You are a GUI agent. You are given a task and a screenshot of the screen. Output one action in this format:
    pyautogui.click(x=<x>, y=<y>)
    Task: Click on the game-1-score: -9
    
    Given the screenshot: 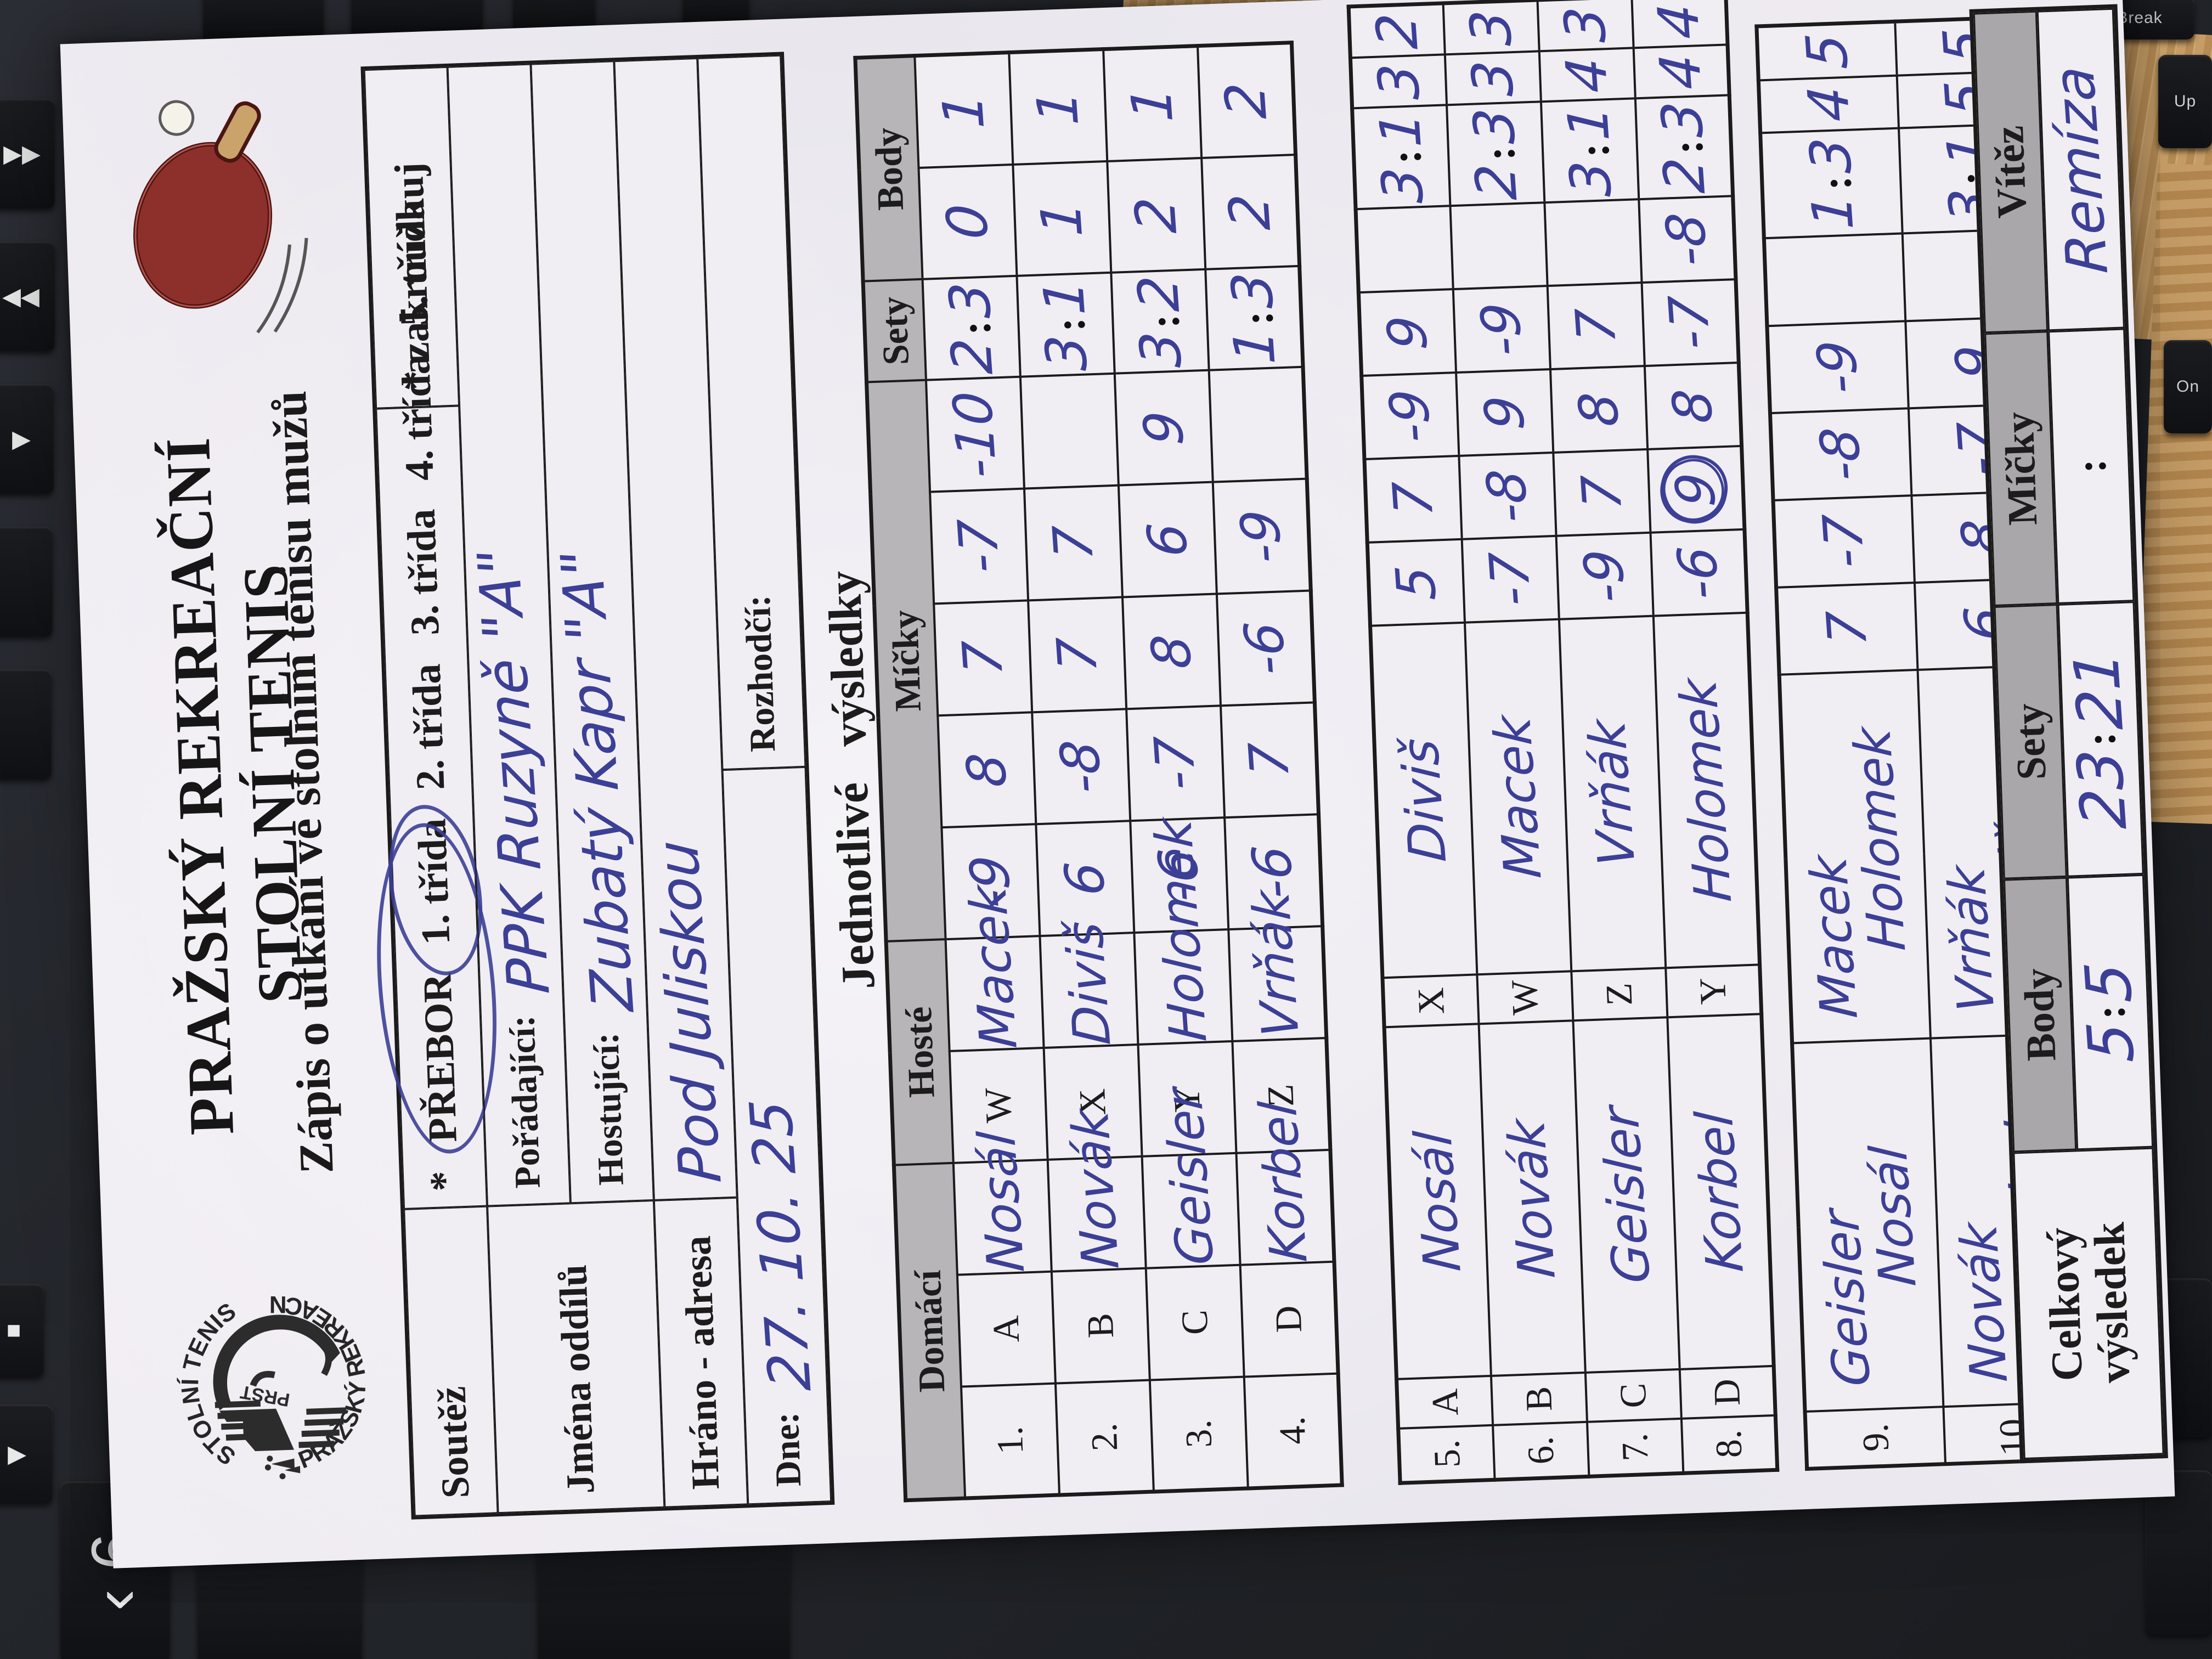 What is the action you would take?
    pyautogui.click(x=1605, y=575)
    